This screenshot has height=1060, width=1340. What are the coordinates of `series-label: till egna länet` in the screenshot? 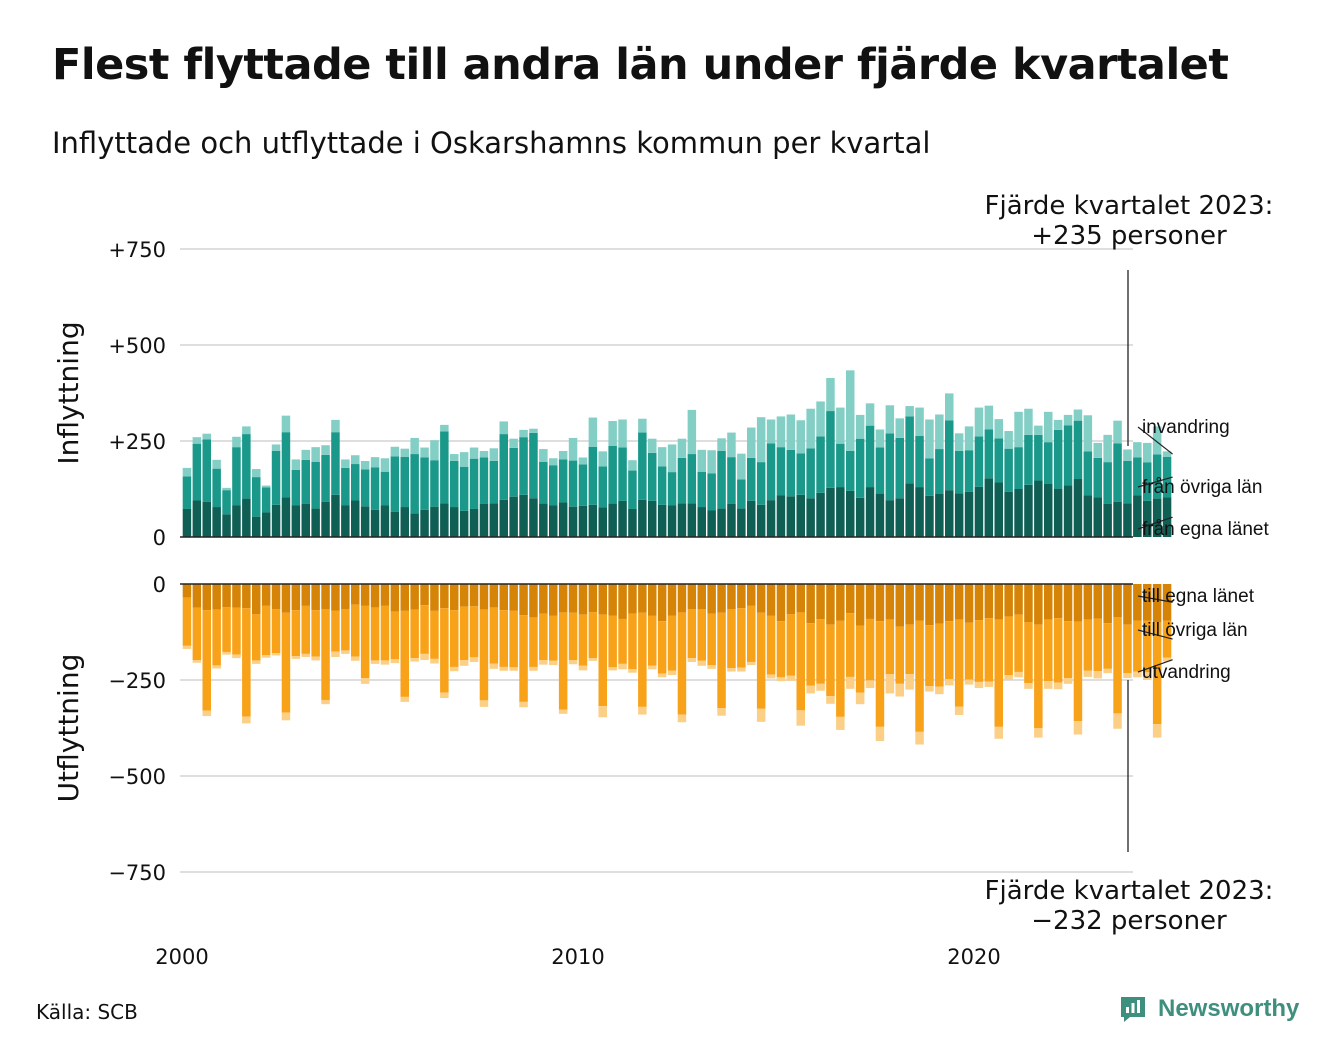 It's located at (1198, 596).